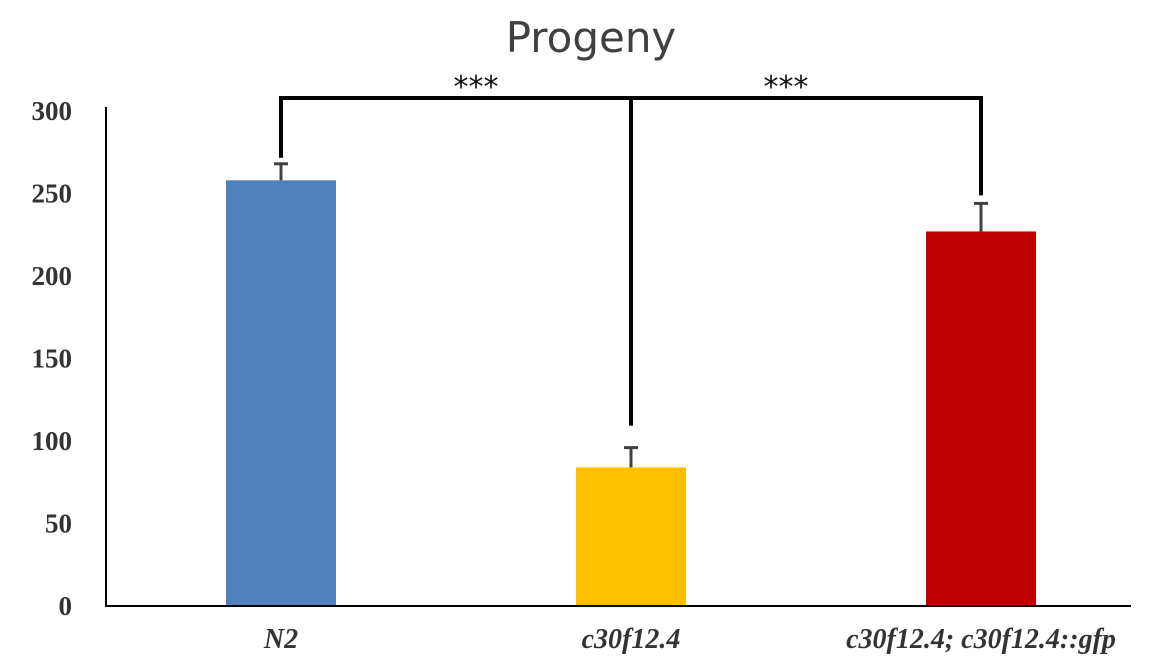  What do you see at coordinates (52, 441) in the screenshot?
I see `y-tick-label: 100` at bounding box center [52, 441].